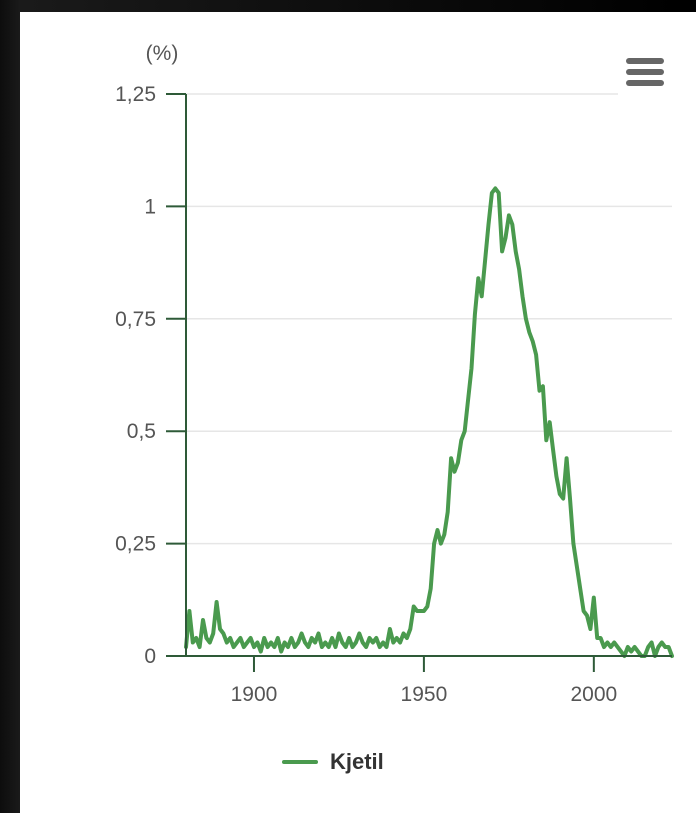 Image resolution: width=696 pixels, height=813 pixels. I want to click on chart-menu-button, so click(645, 76).